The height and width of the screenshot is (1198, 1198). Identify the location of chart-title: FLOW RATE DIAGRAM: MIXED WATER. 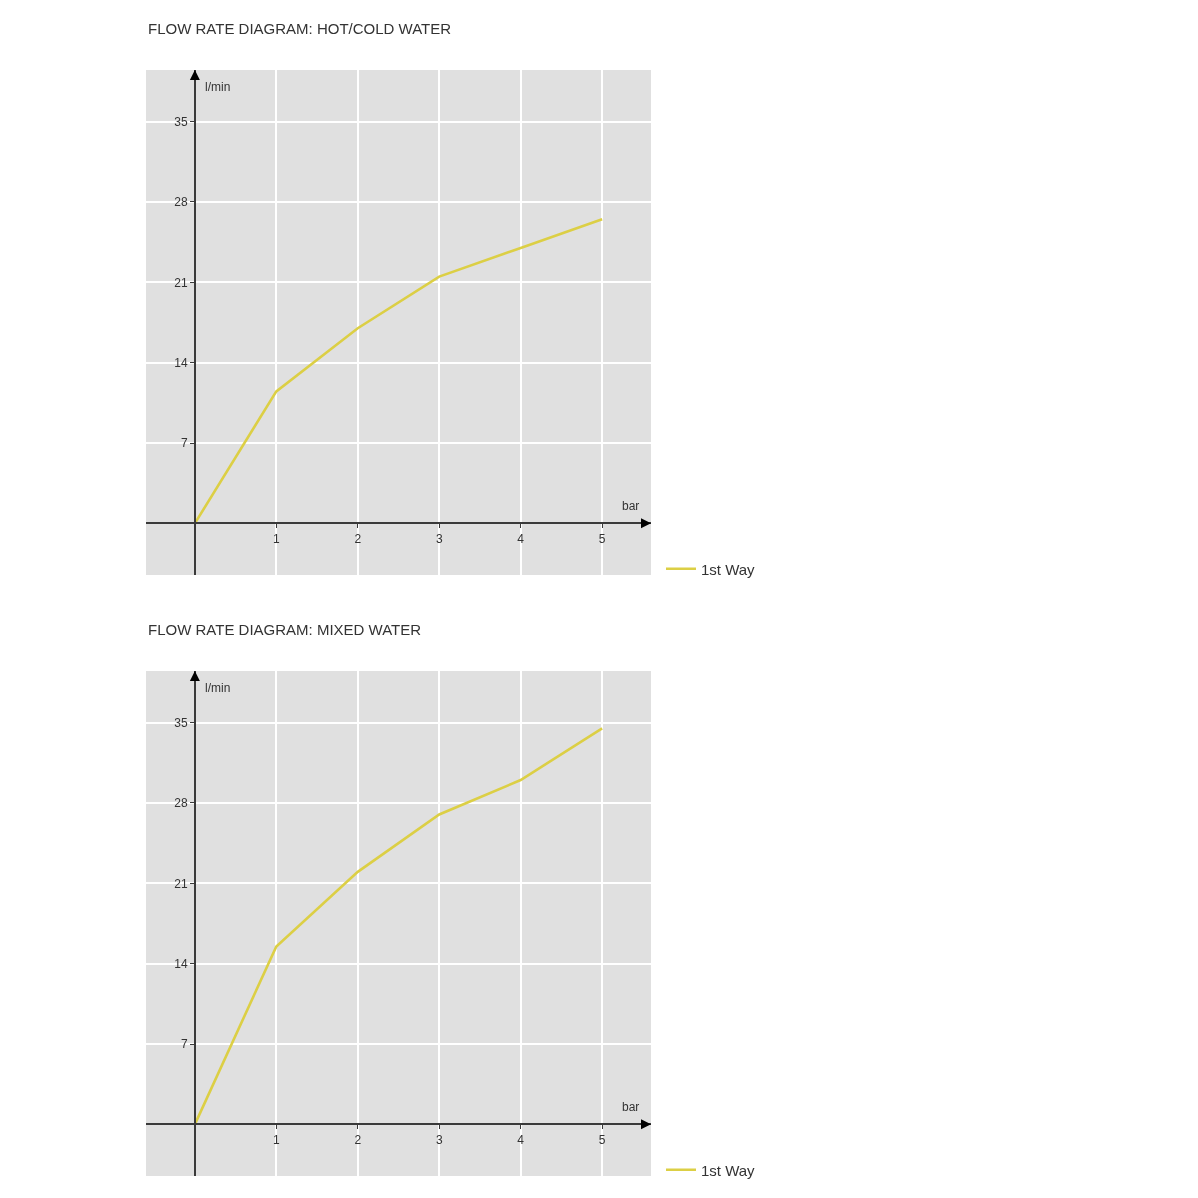
(285, 629).